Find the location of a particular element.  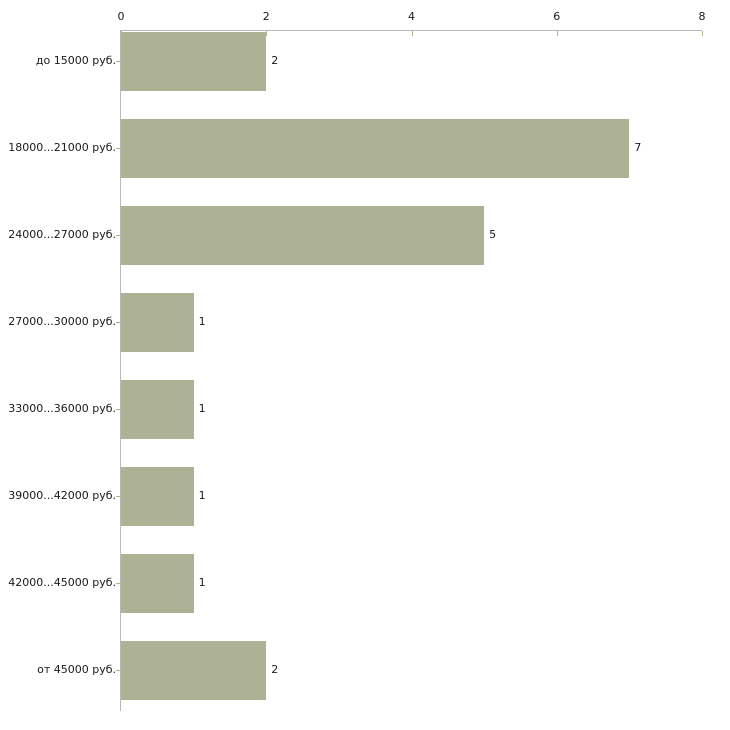

category-label: от 45000 руб. is located at coordinates (76, 669).